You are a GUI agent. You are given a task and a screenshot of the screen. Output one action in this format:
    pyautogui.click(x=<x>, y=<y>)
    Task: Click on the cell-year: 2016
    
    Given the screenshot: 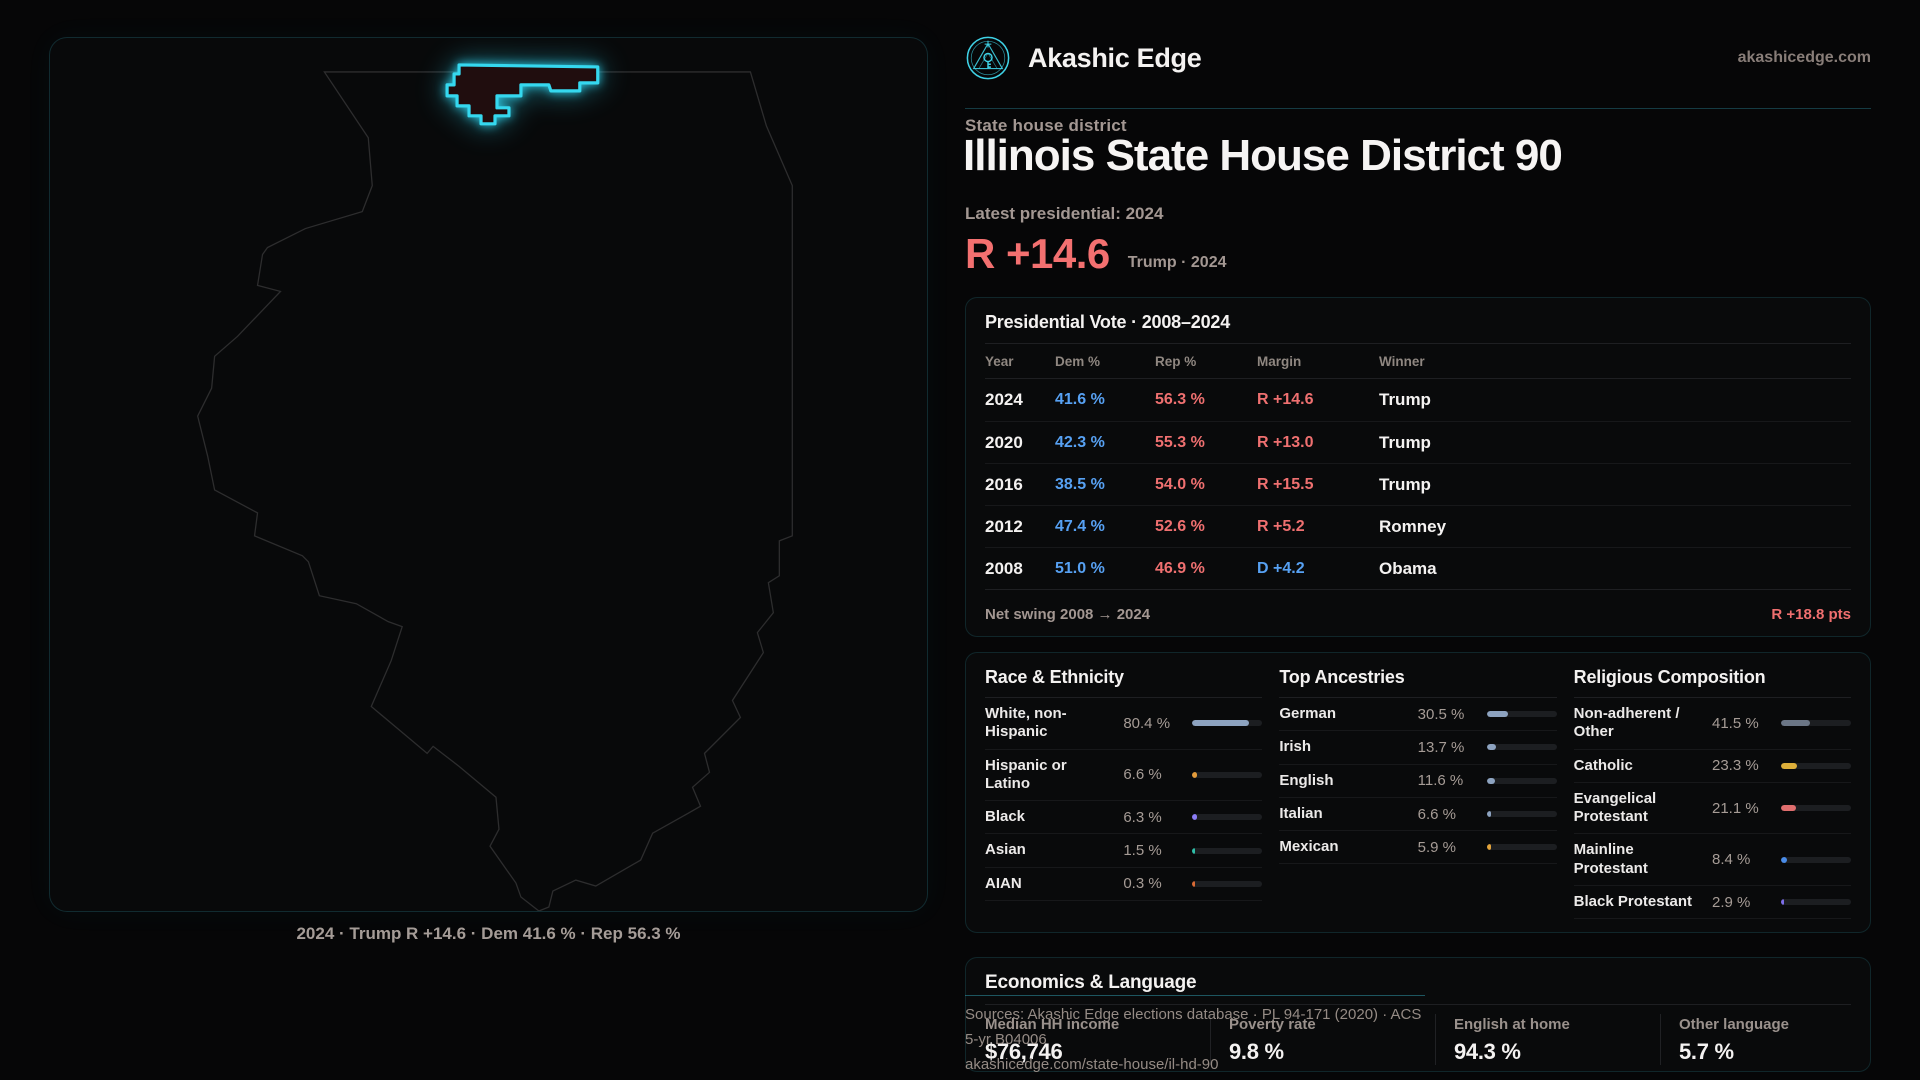 What is the action you would take?
    pyautogui.click(x=1004, y=484)
    